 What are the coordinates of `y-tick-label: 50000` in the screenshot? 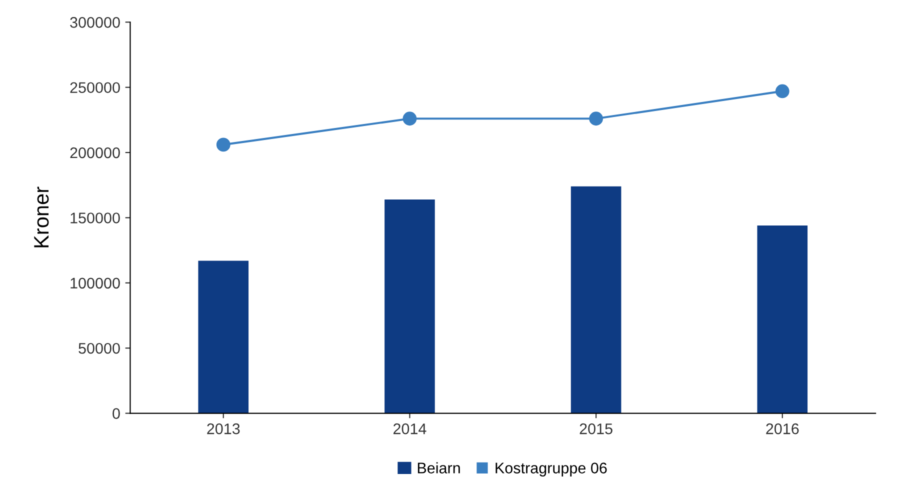 It's located at (99, 348).